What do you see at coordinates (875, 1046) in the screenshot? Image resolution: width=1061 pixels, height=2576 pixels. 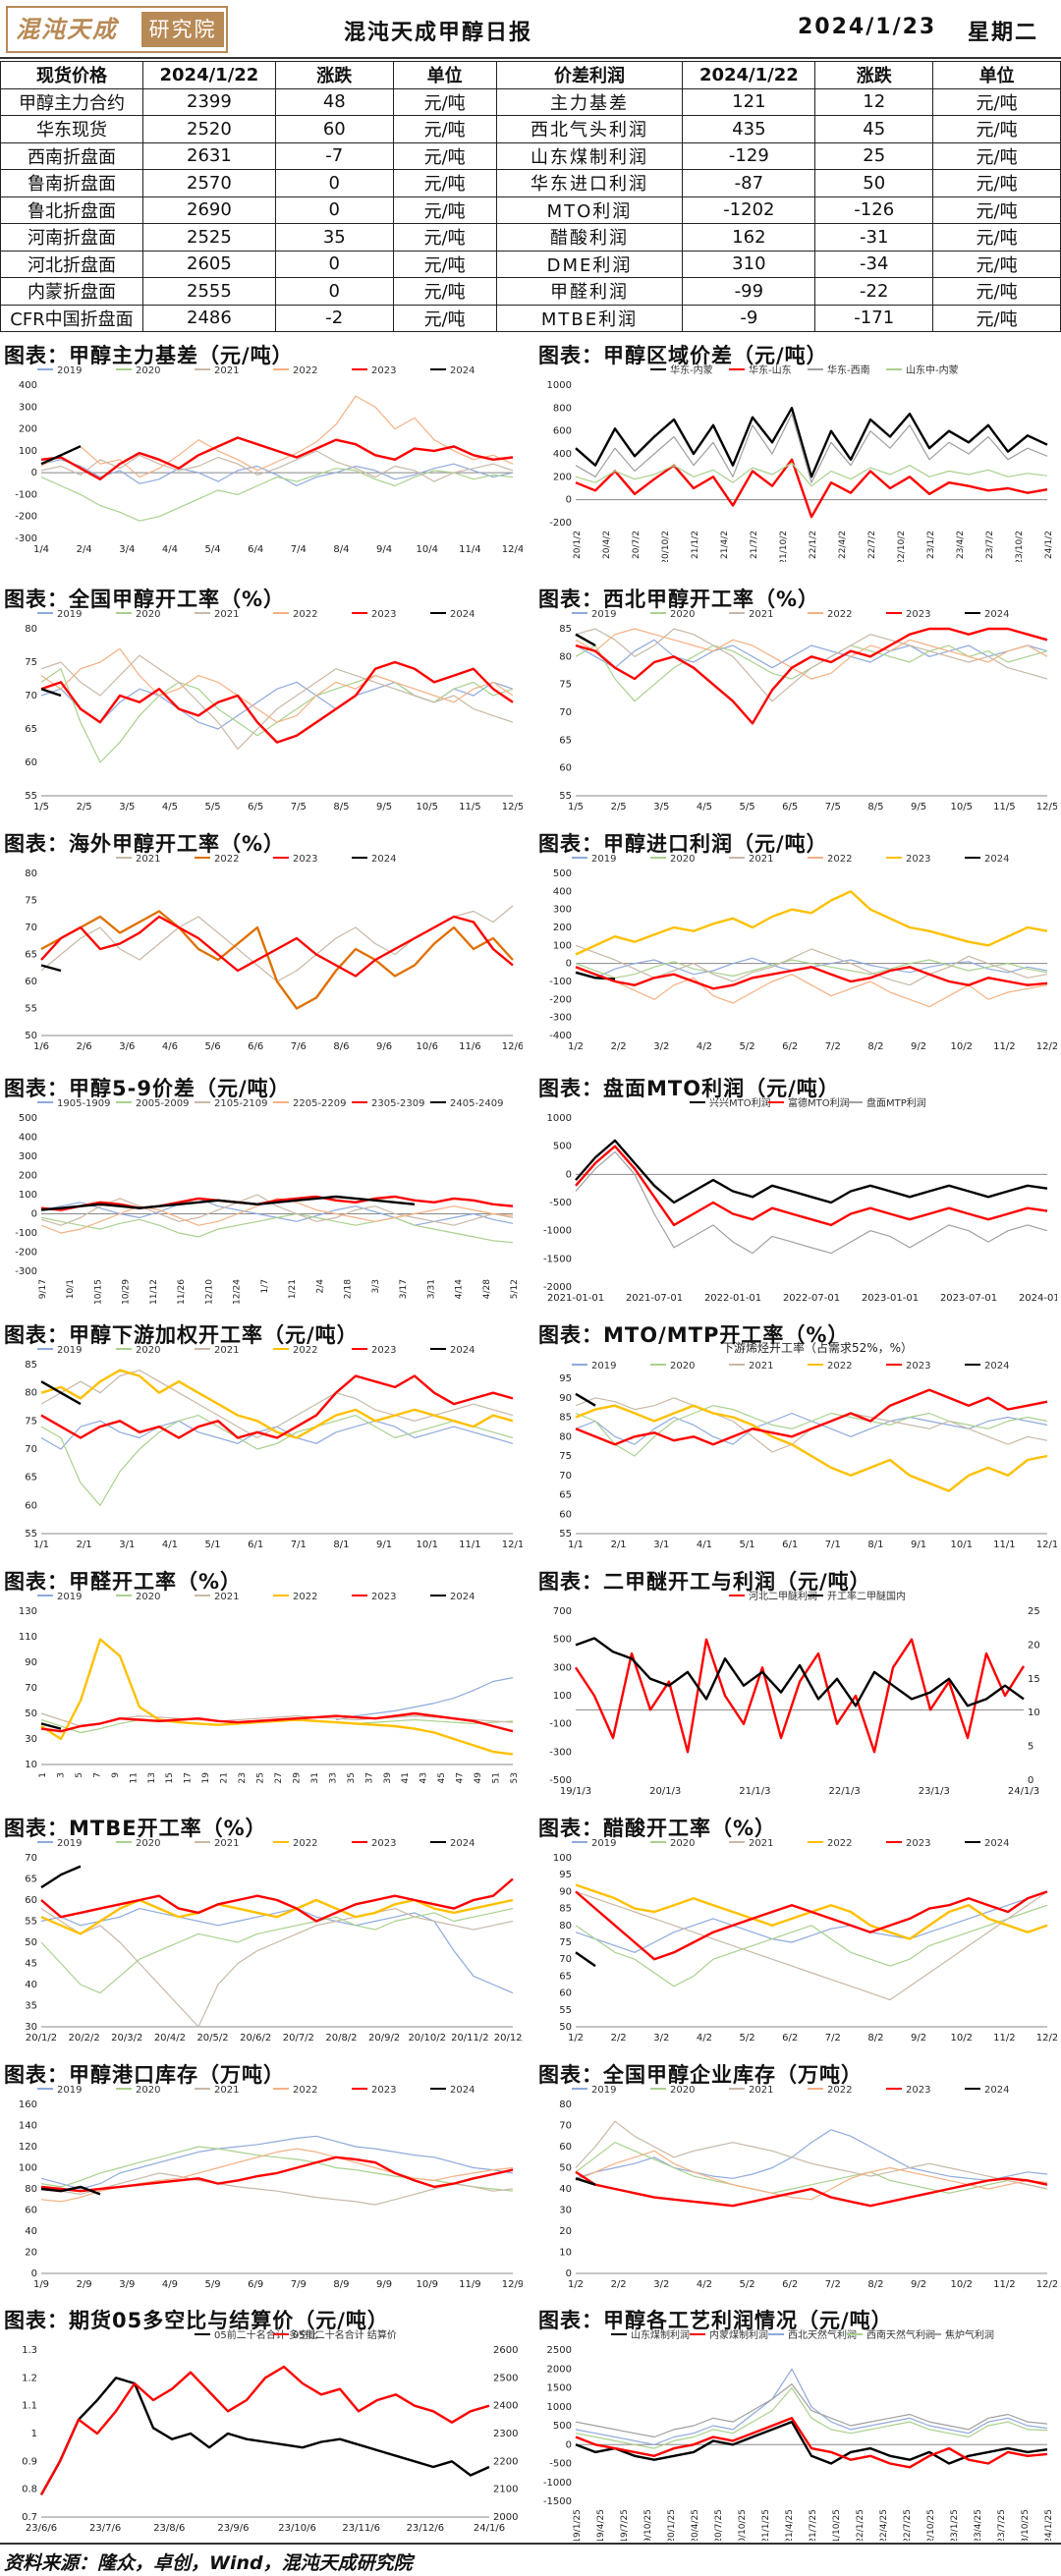 I see `x-tick-label: 8/2` at bounding box center [875, 1046].